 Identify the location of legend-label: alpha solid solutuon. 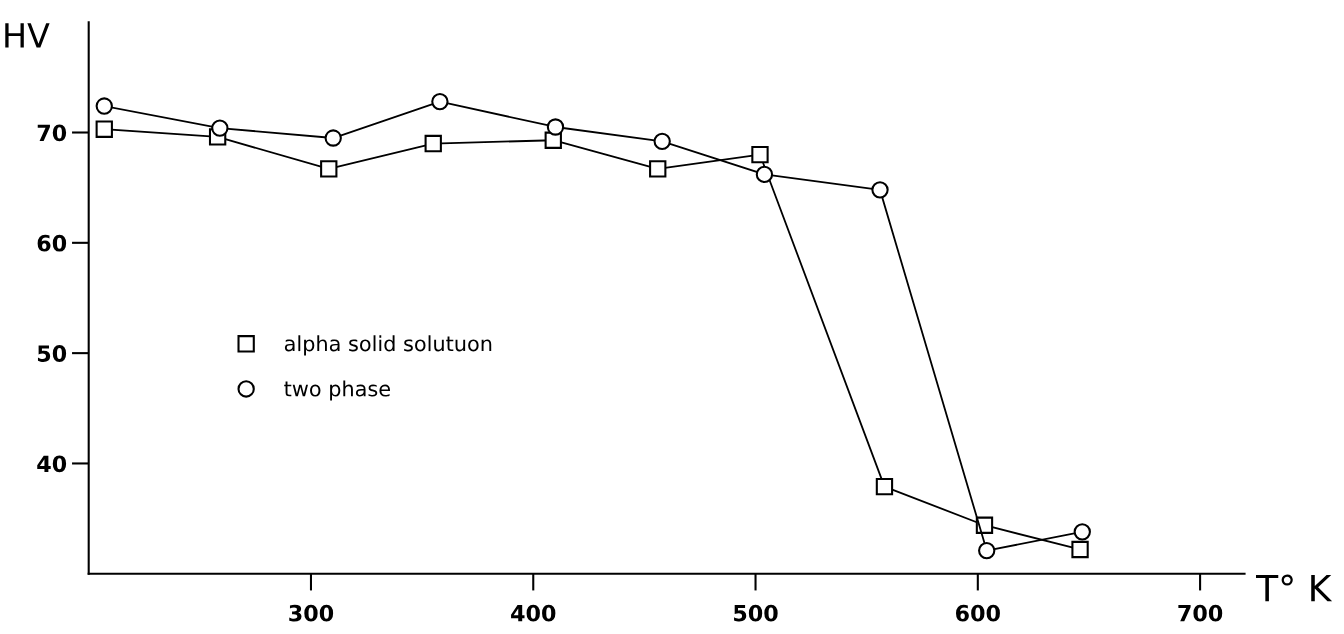
(388, 345).